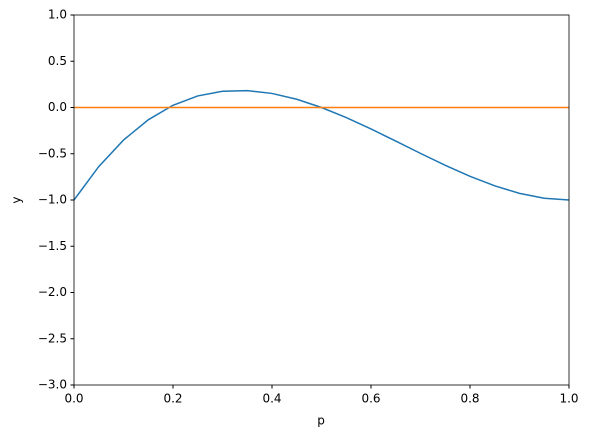  What do you see at coordinates (73, 399) in the screenshot?
I see `x-tick-label: 0.0` at bounding box center [73, 399].